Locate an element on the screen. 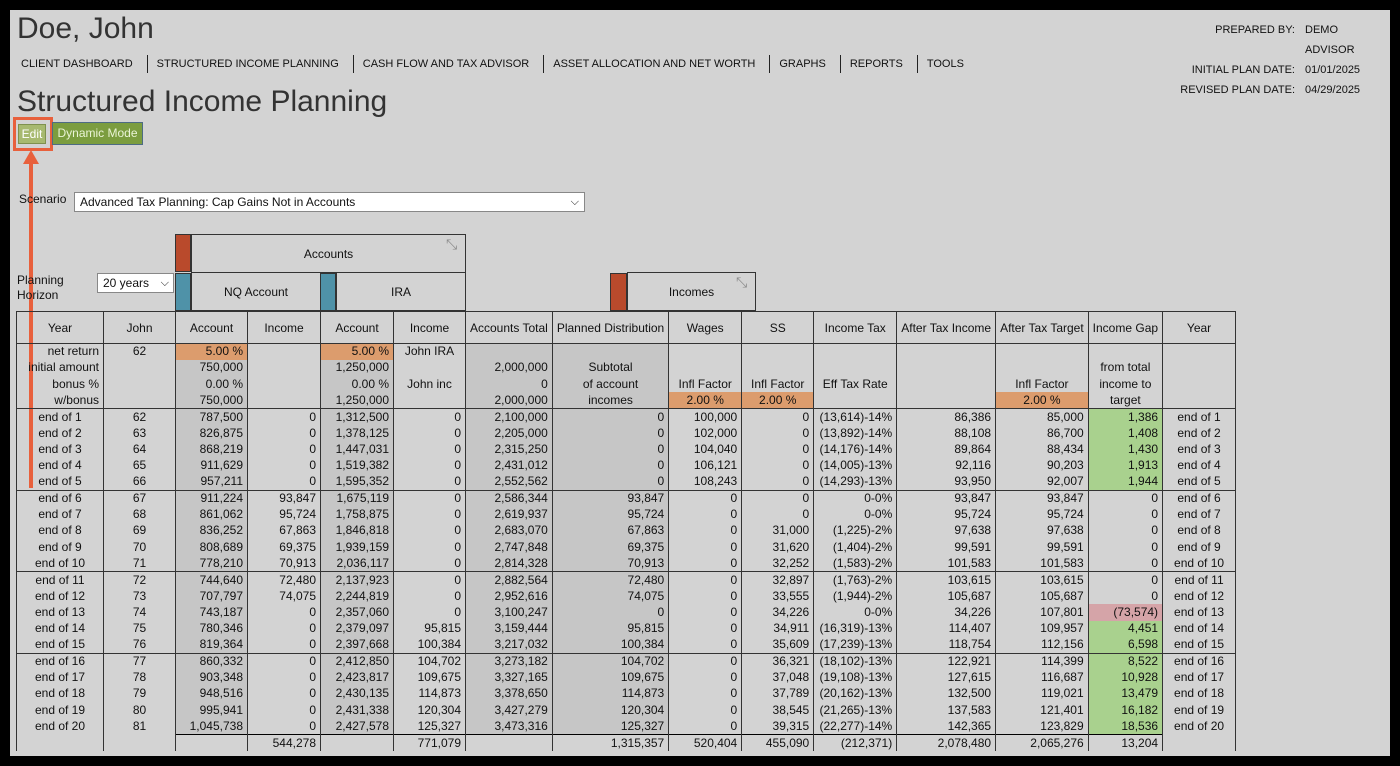 This screenshot has width=1400, height=766. total-cell: 13,204 is located at coordinates (1125, 742).